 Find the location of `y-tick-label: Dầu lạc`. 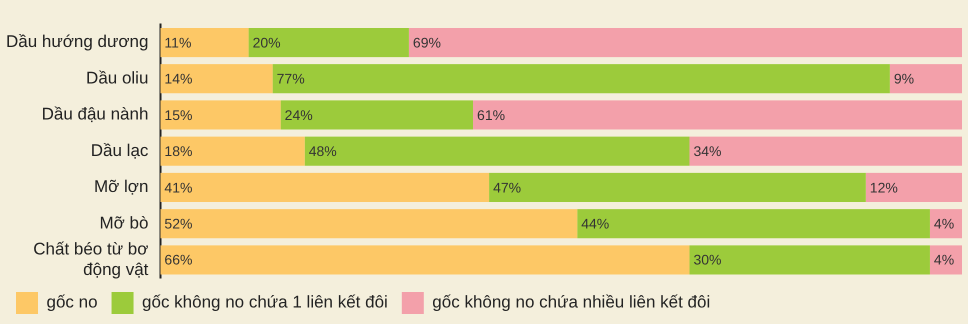

y-tick-label: Dầu lạc is located at coordinates (119, 150).